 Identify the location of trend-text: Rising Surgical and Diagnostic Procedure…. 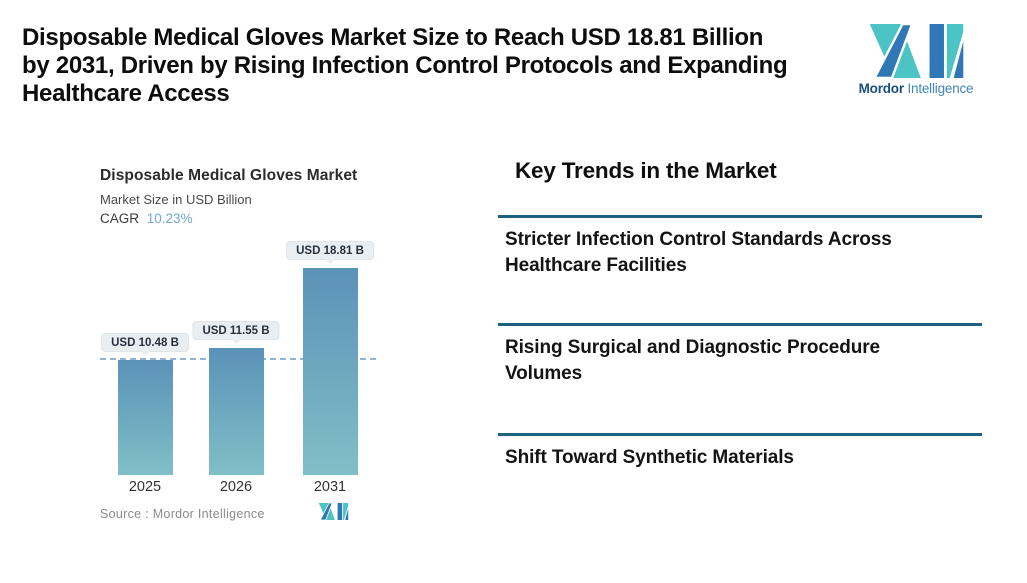
(693, 360).